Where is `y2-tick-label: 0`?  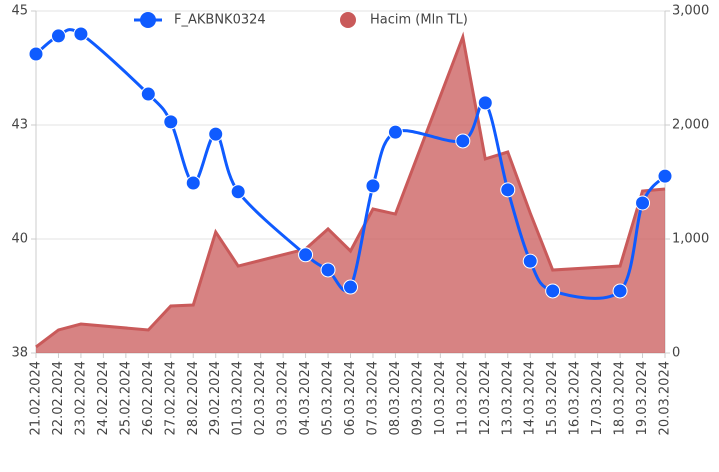 y2-tick-label: 0 is located at coordinates (676, 353).